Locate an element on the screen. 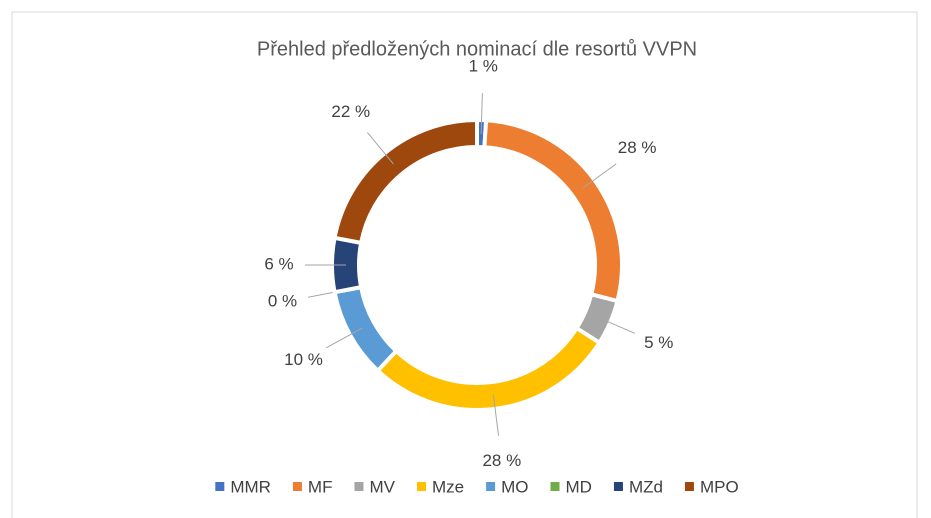  data-label: 10 % is located at coordinates (303, 359).